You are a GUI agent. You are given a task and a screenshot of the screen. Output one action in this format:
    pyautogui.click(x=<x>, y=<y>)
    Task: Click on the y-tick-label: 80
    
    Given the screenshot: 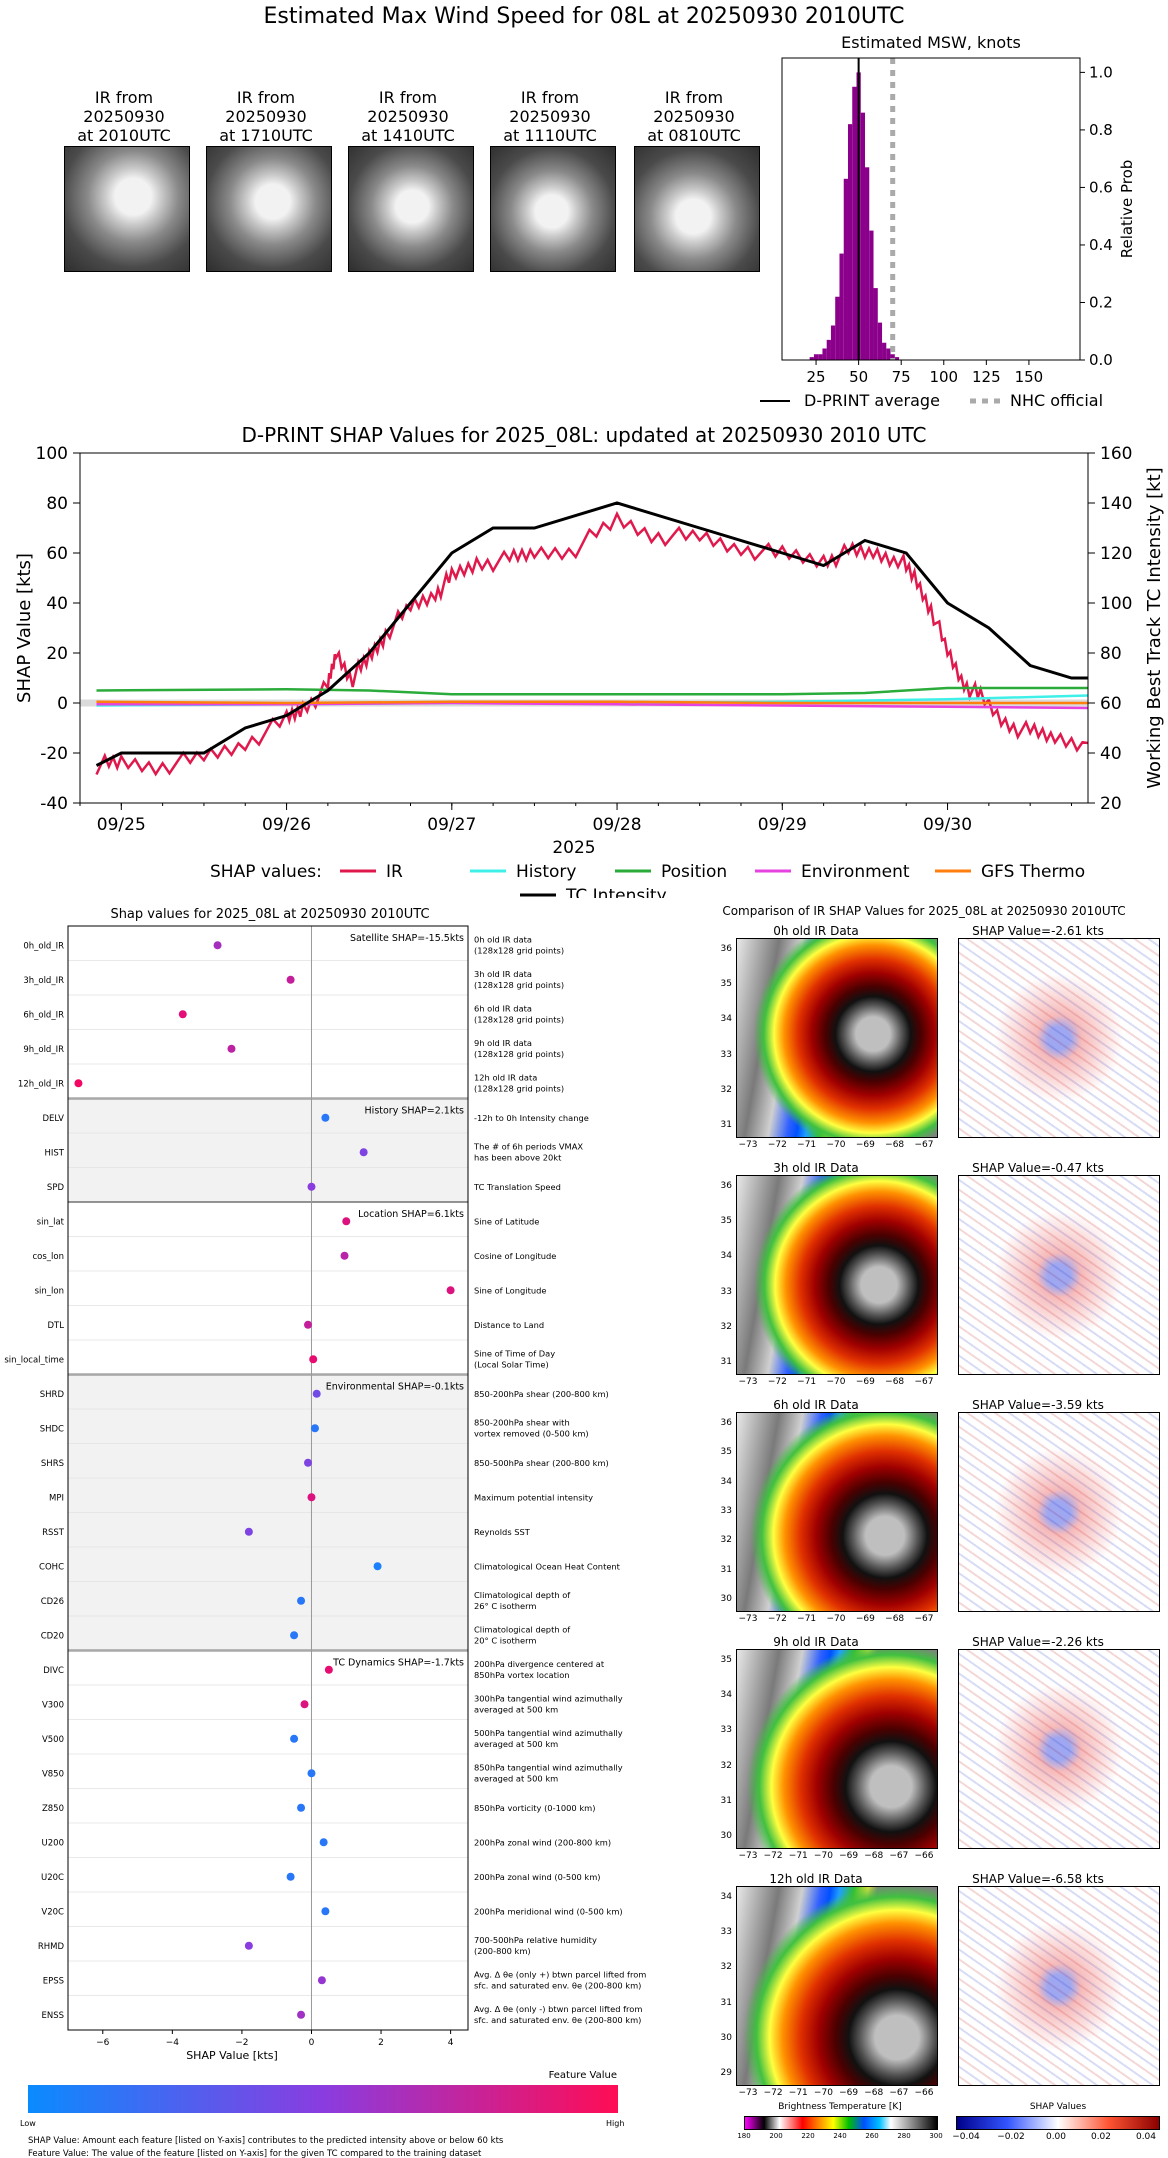 What is the action you would take?
    pyautogui.click(x=57, y=504)
    